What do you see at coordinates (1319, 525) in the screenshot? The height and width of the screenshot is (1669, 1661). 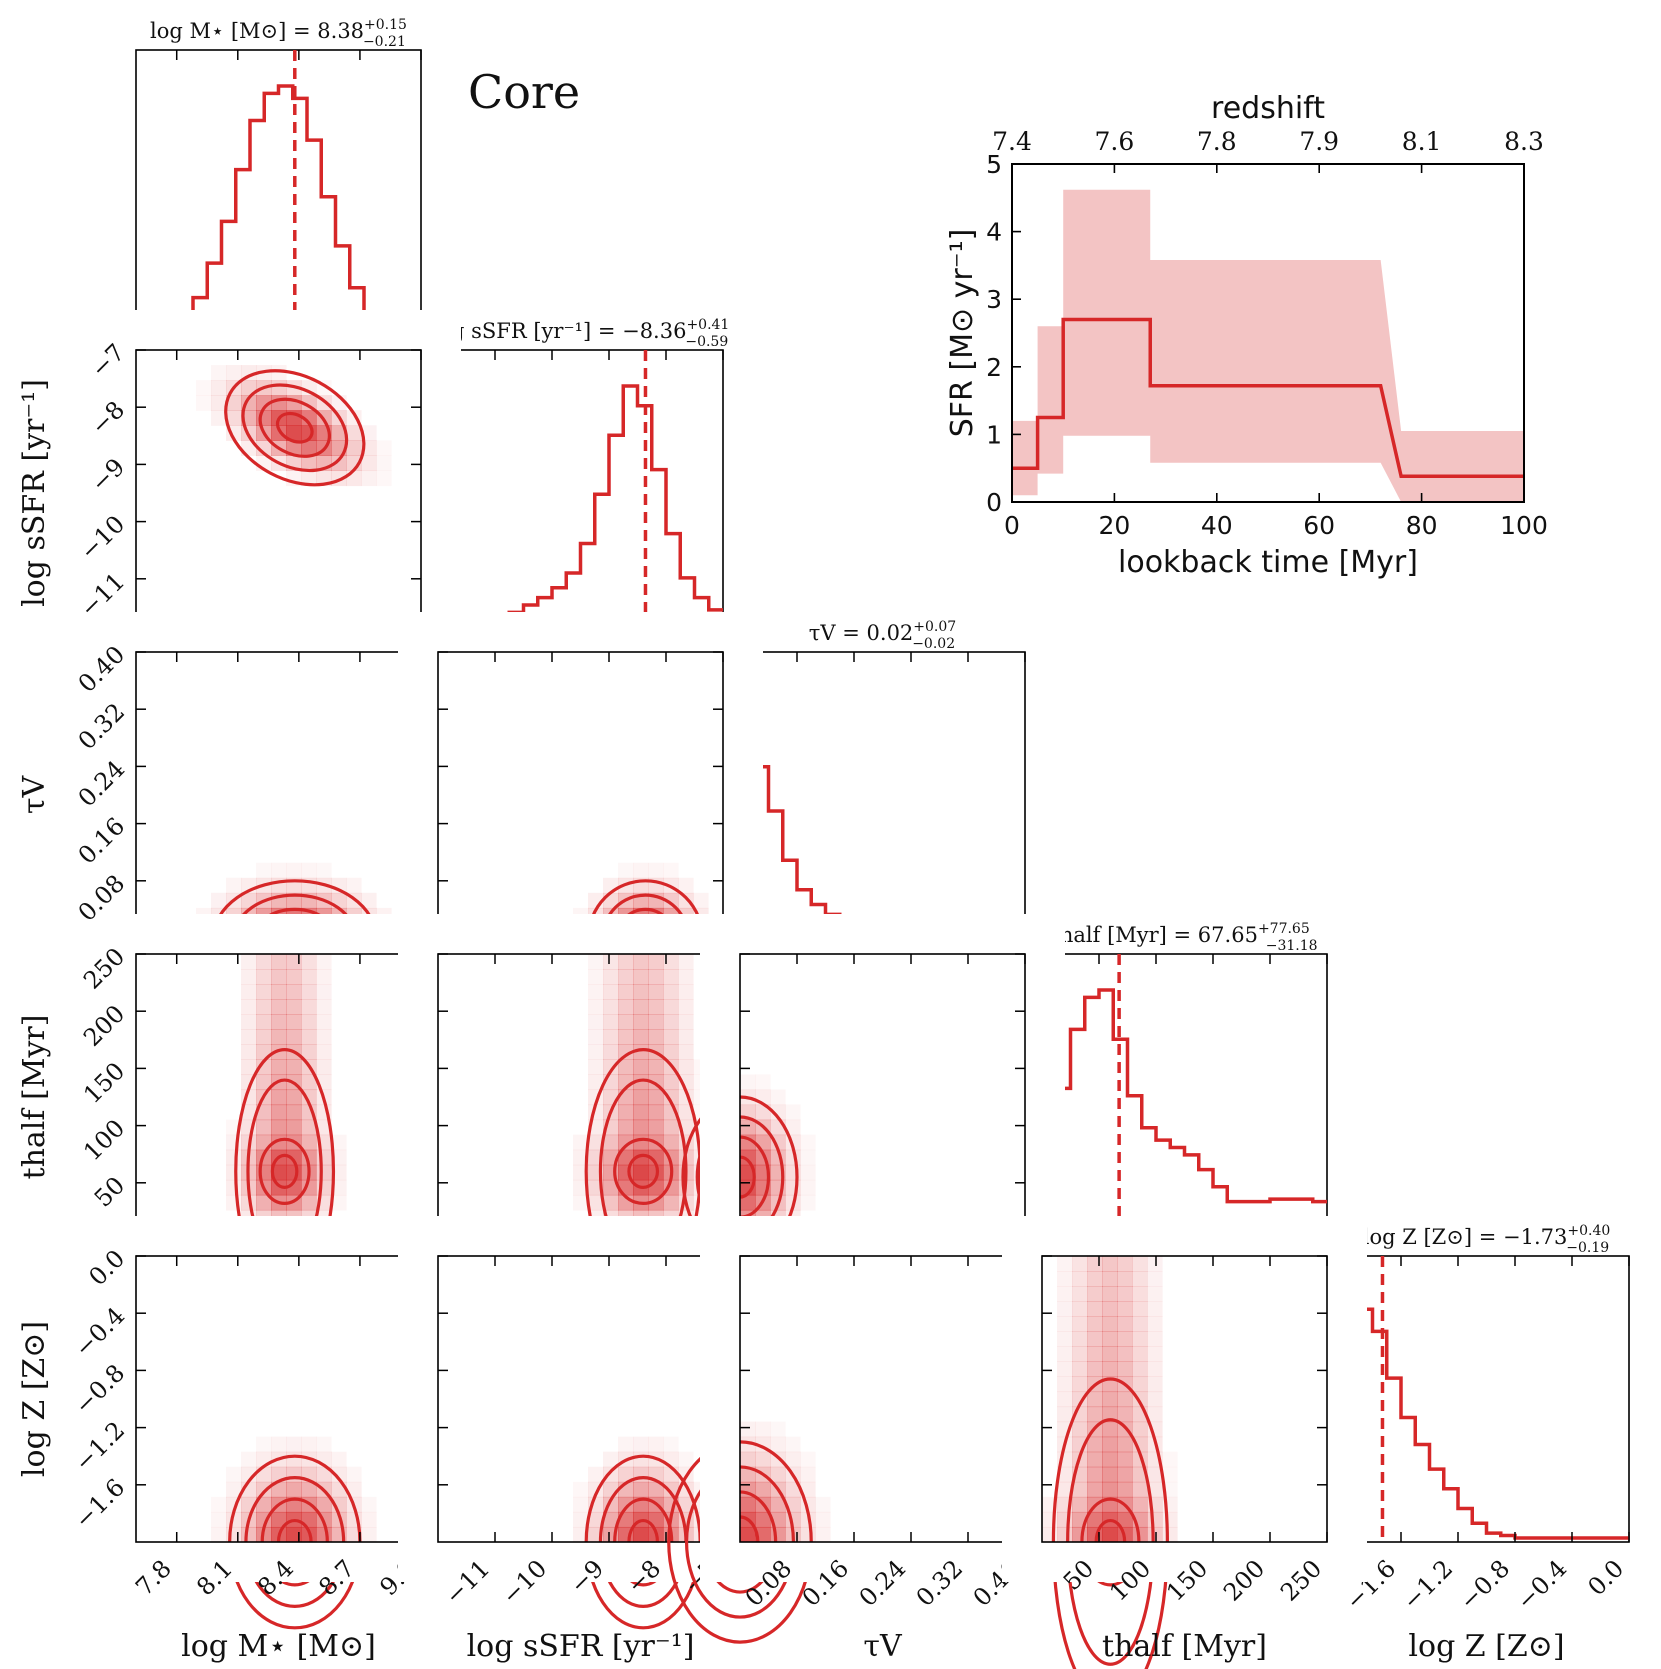 I see `sfh-x-tick-label: 60` at bounding box center [1319, 525].